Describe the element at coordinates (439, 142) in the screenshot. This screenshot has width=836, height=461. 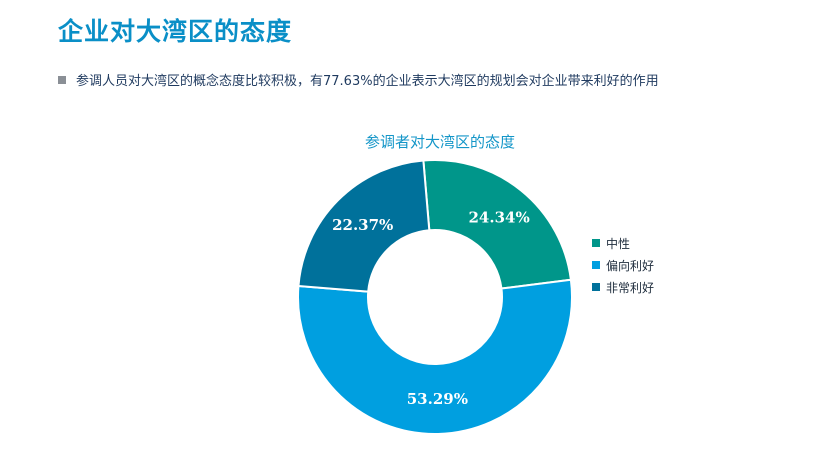
I see `chart-title: 参调者对大湾区的态度` at that location.